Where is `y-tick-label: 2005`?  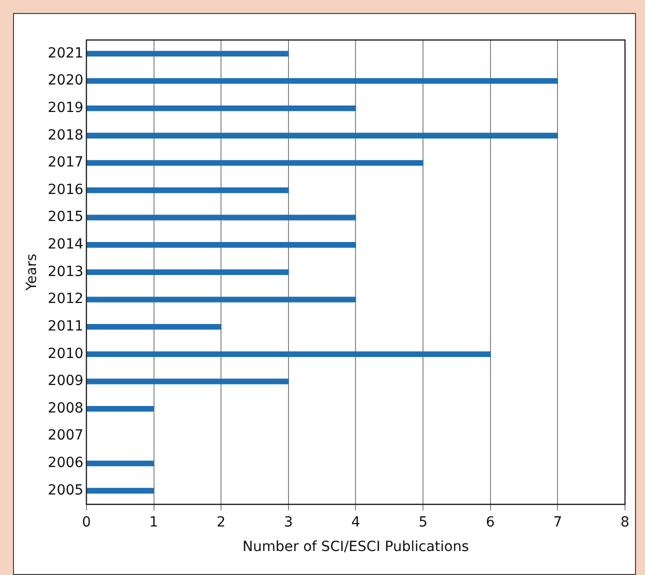 y-tick-label: 2005 is located at coordinates (66, 490).